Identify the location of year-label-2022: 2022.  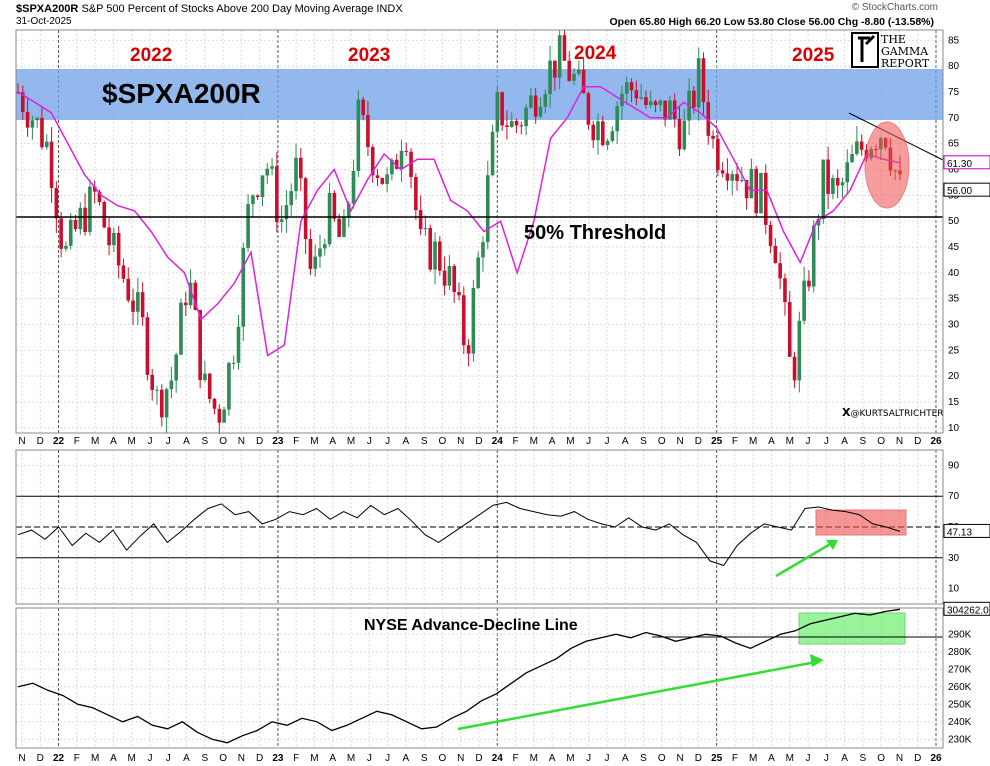
(151, 55).